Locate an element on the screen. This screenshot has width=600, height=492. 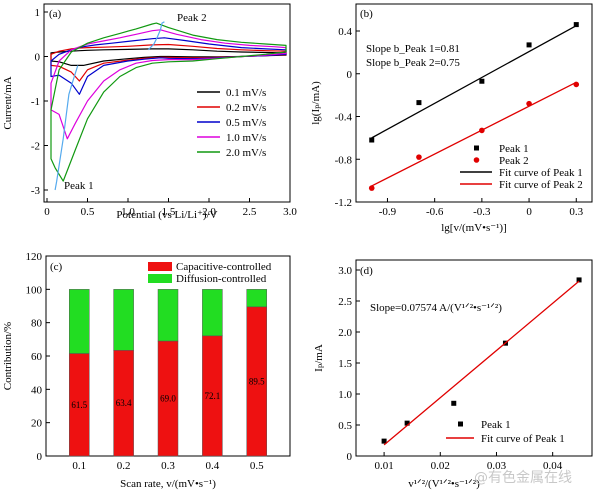
panel-a-ytick-label: 0 is located at coordinates (38, 58).